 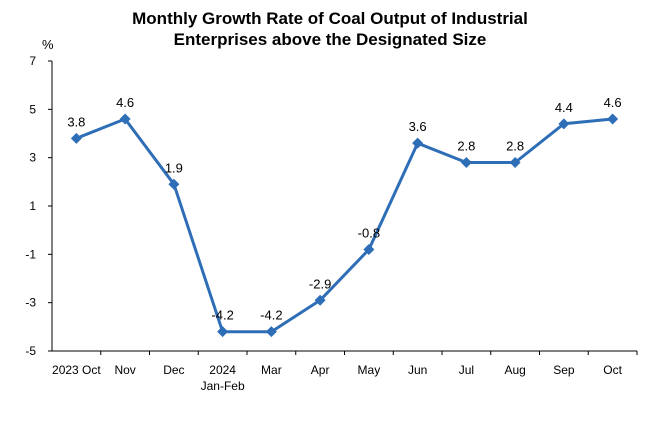 I want to click on y-tick-label: 7, so click(x=32, y=61).